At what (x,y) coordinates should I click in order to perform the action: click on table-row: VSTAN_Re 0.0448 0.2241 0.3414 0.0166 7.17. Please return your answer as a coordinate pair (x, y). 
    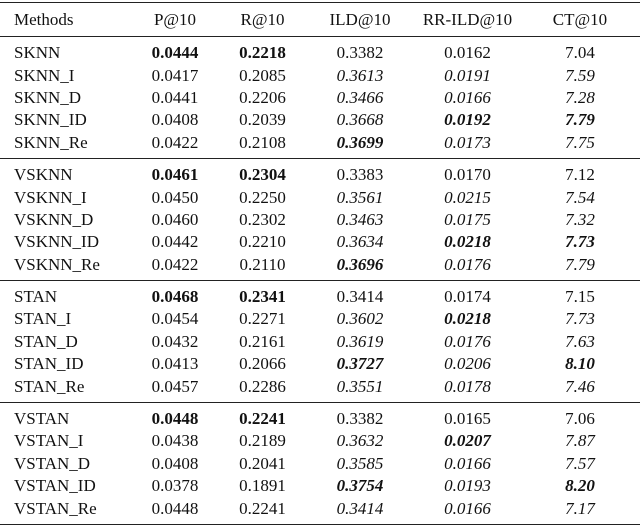
    Looking at the image, I should click on (320, 510).